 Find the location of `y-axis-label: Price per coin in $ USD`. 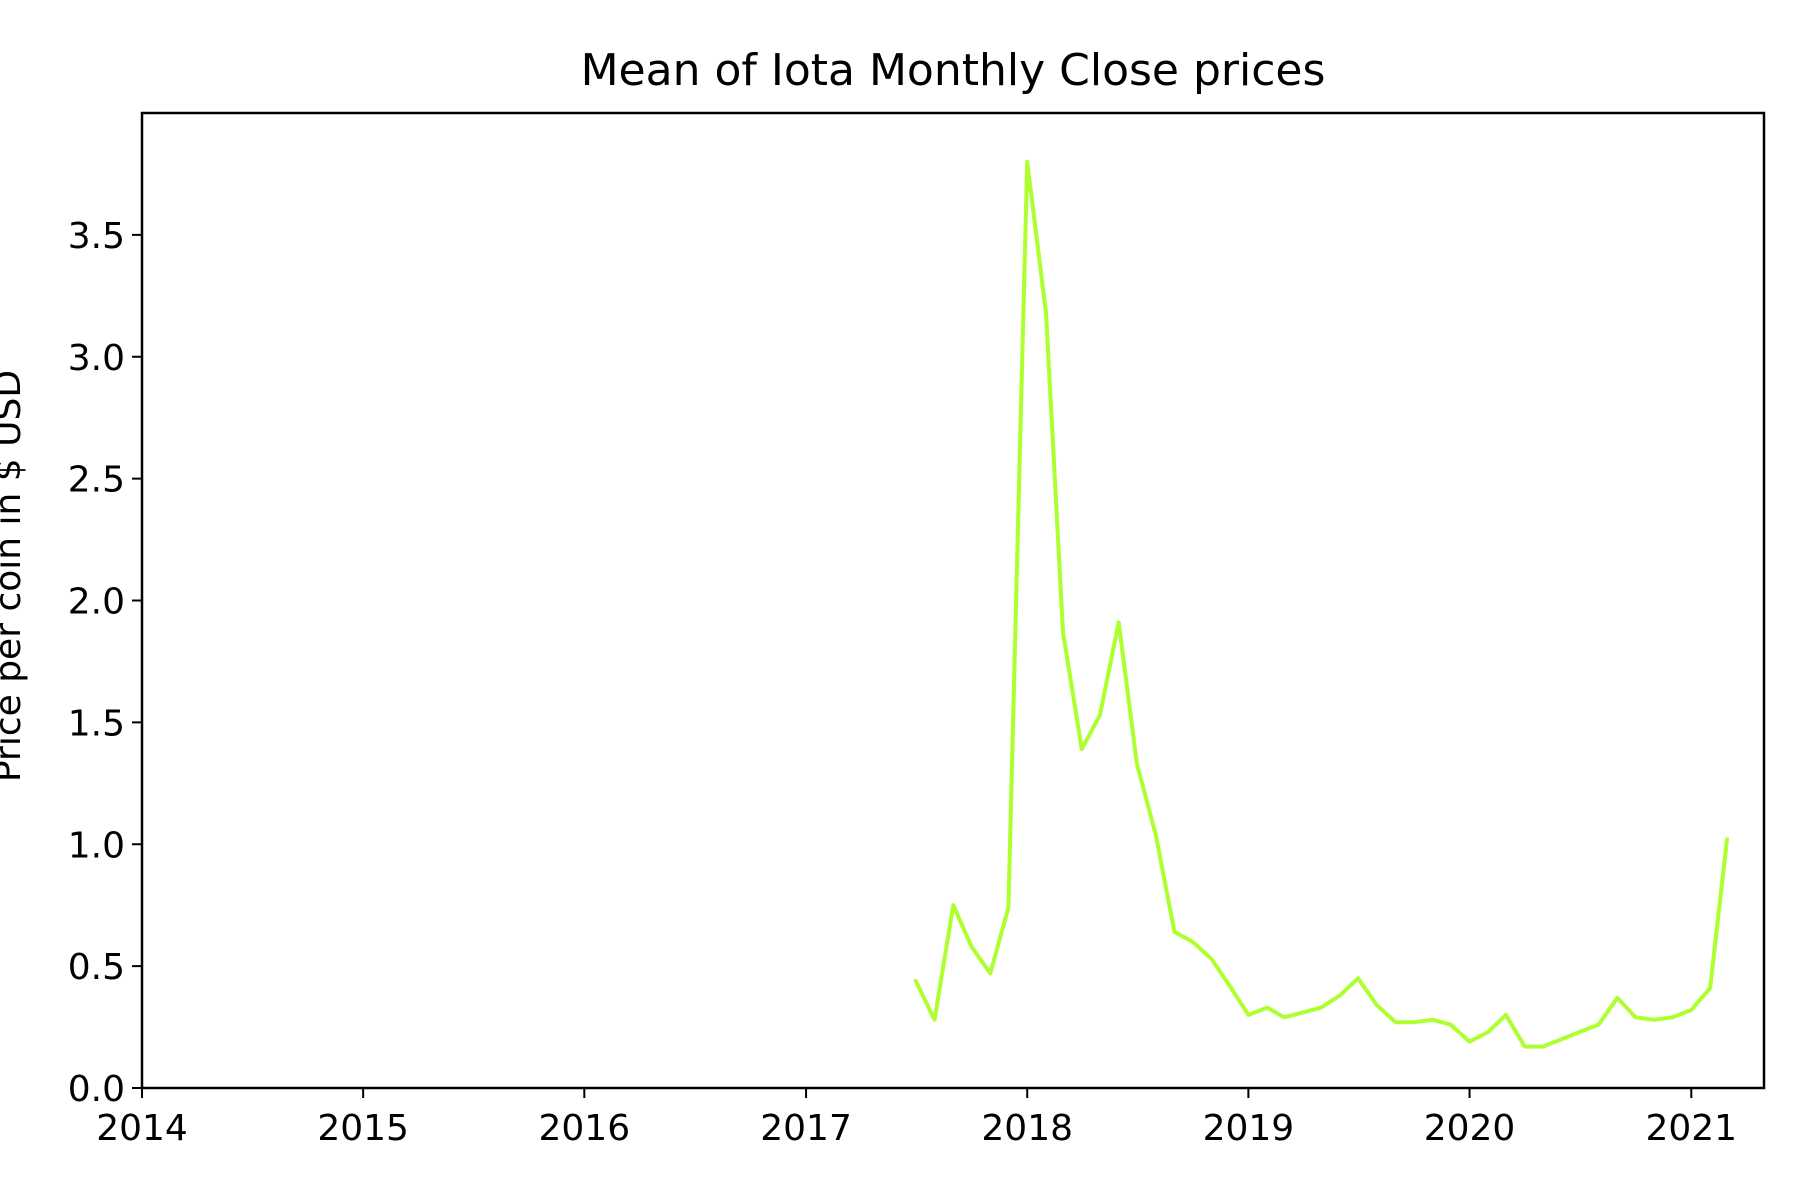

y-axis-label: Price per coin in $ USD is located at coordinates (14, 576).